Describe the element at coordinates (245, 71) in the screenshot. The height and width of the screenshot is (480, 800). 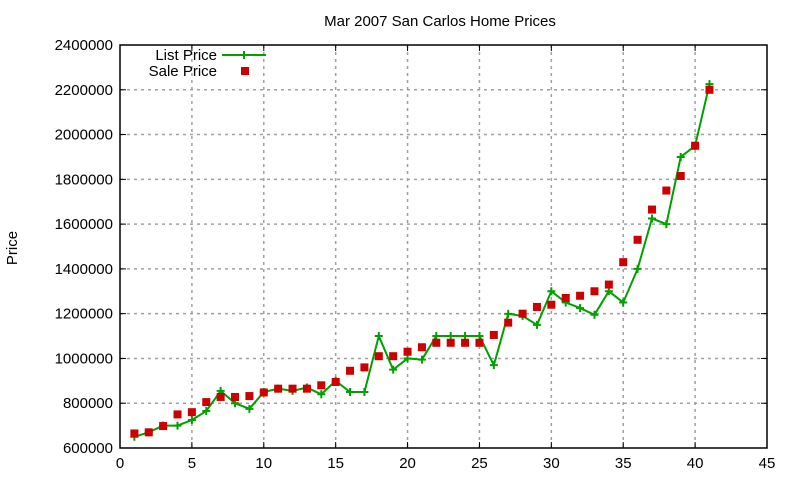
I see `legend-marker-sale-price` at that location.